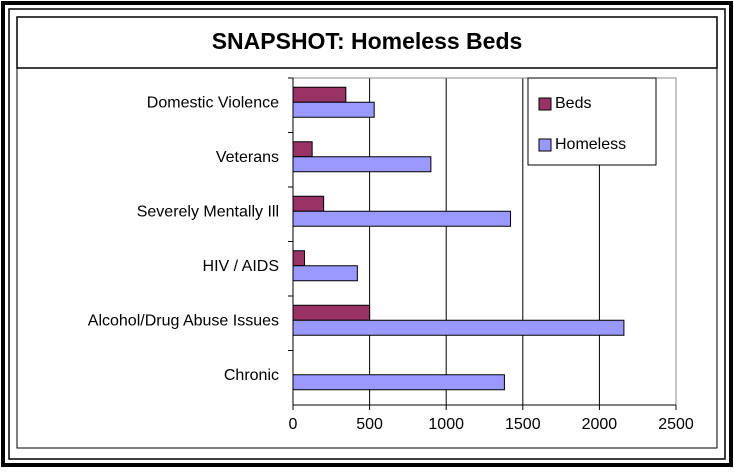  Describe the element at coordinates (369, 424) in the screenshot. I see `x-tick-label: 500` at that location.